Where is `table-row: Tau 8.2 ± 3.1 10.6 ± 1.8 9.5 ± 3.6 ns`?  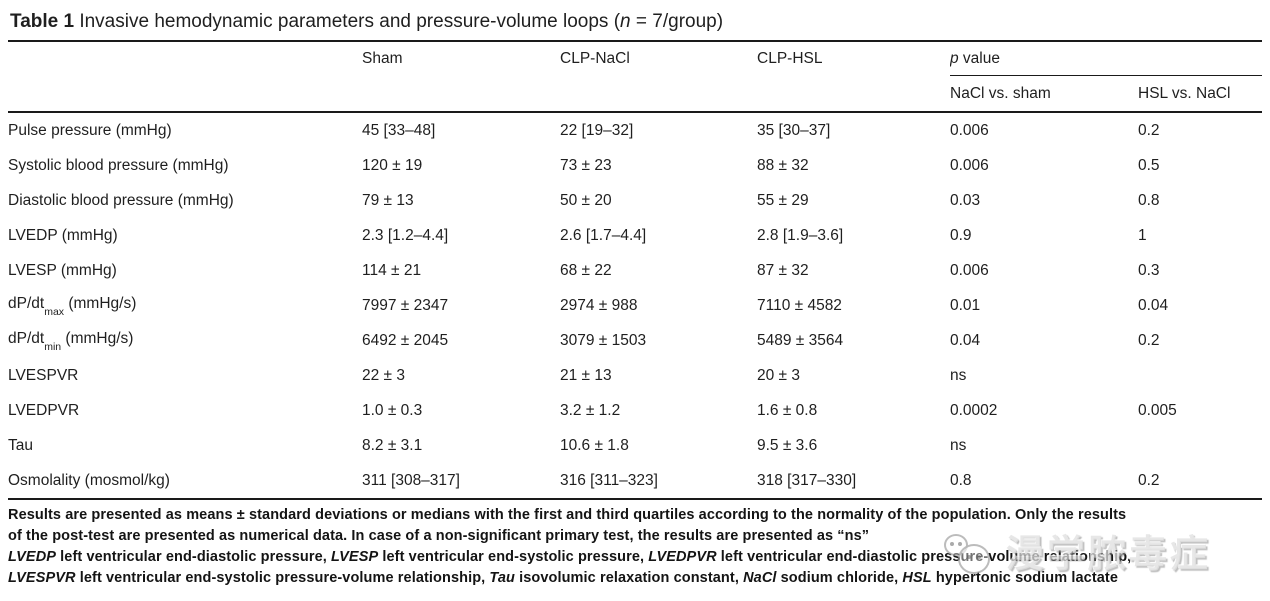 table-row: Tau 8.2 ± 3.1 10.6 ± 1.8 9.5 ± 3.6 ns is located at coordinates (635, 445).